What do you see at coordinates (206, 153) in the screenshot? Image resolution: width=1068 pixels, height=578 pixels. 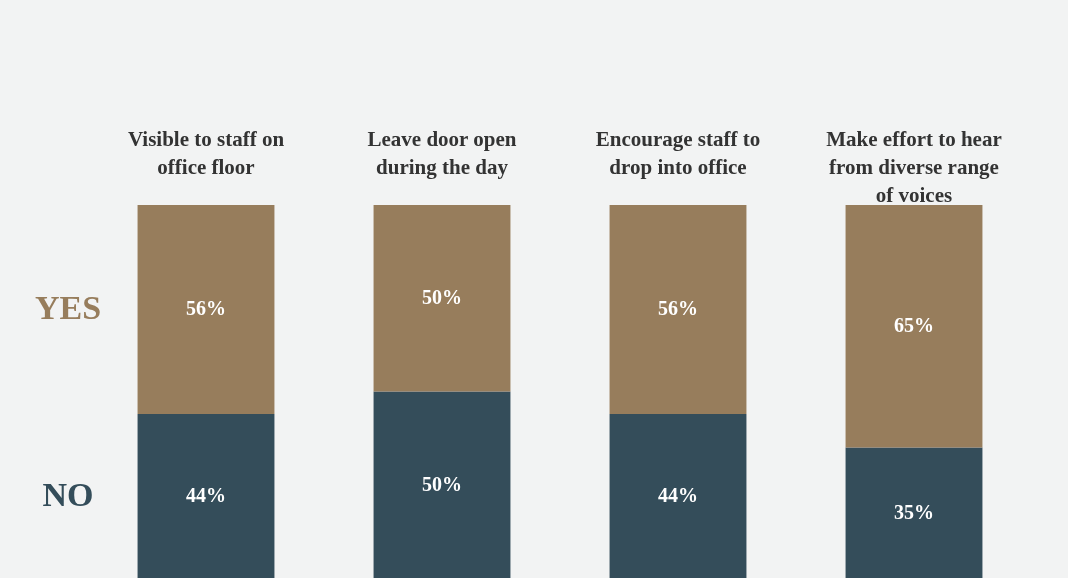 I see `x-tick-label: Visible to staff on office floor` at bounding box center [206, 153].